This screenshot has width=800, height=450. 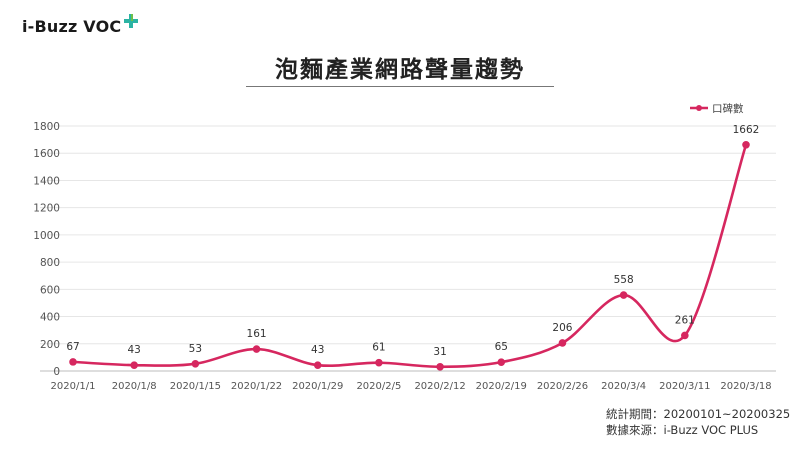 I want to click on data-label: 206, so click(x=562, y=328).